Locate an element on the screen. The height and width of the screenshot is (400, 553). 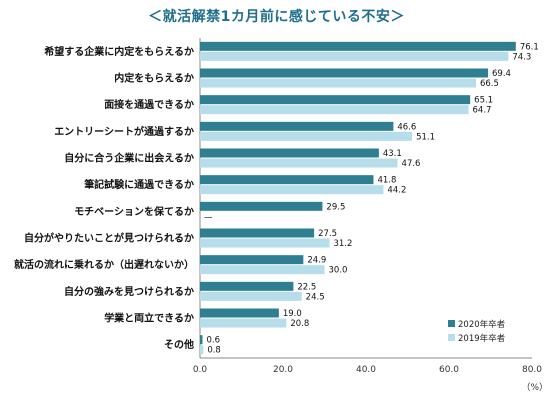
x-tick-label: 80.0 is located at coordinates (532, 370).